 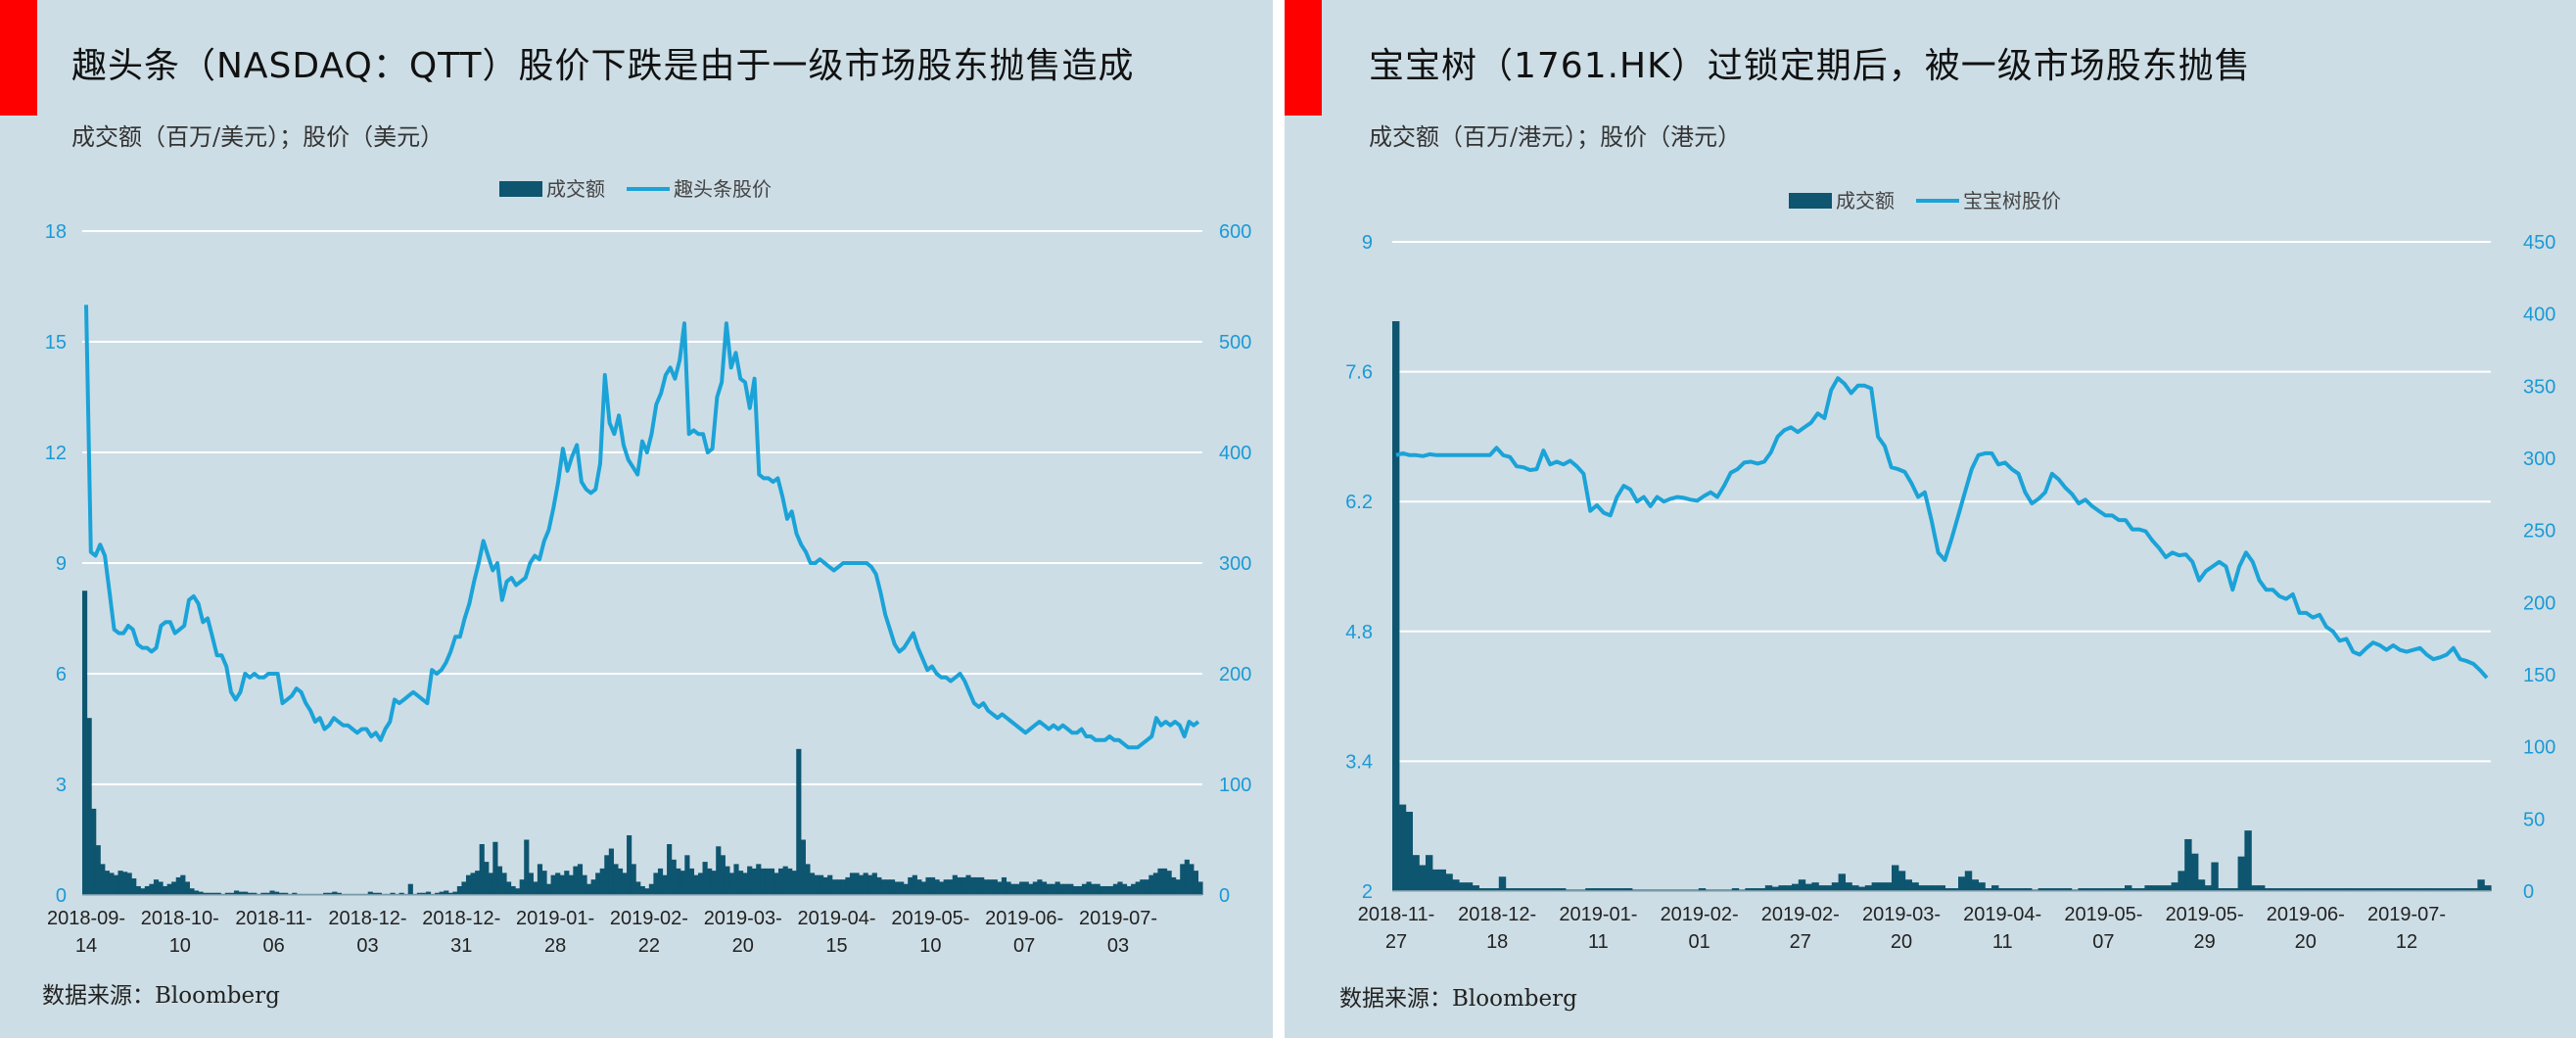 What do you see at coordinates (1800, 928) in the screenshot?
I see `x-axis-tick: 2019-02-27` at bounding box center [1800, 928].